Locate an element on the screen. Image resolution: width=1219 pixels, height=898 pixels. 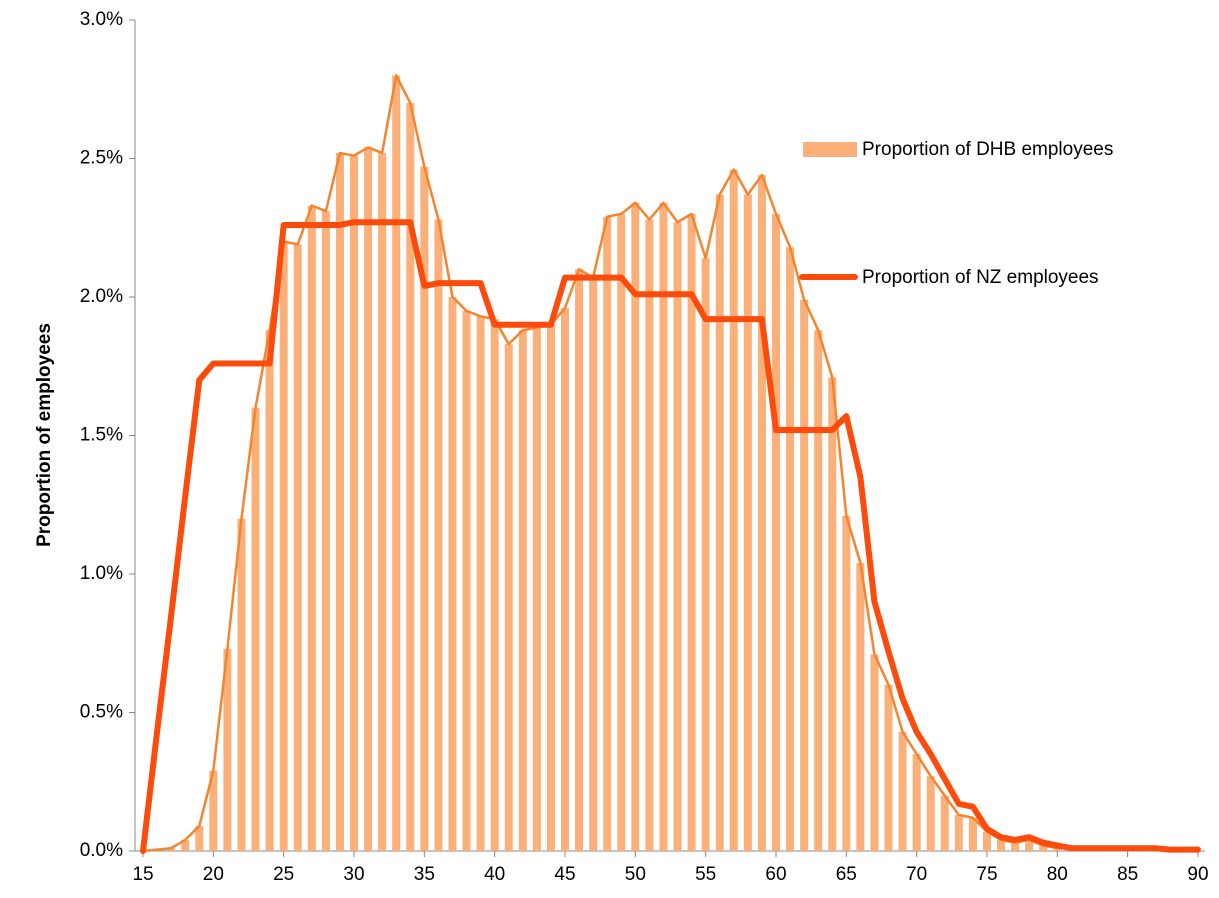
legend-swatch is located at coordinates (830, 149).